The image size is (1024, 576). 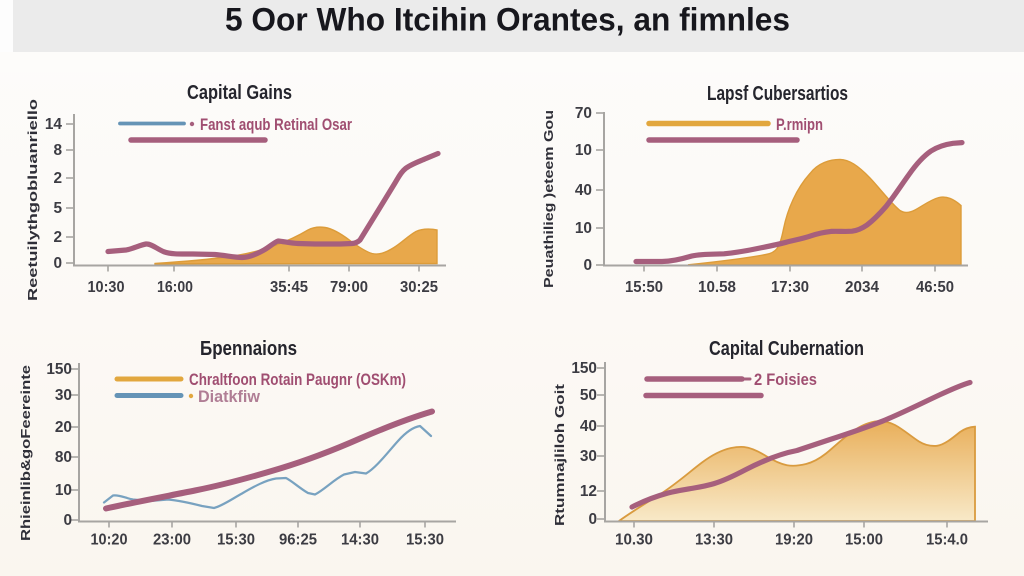 I want to click on svg-text: 2 Foisies, so click(x=785, y=380).